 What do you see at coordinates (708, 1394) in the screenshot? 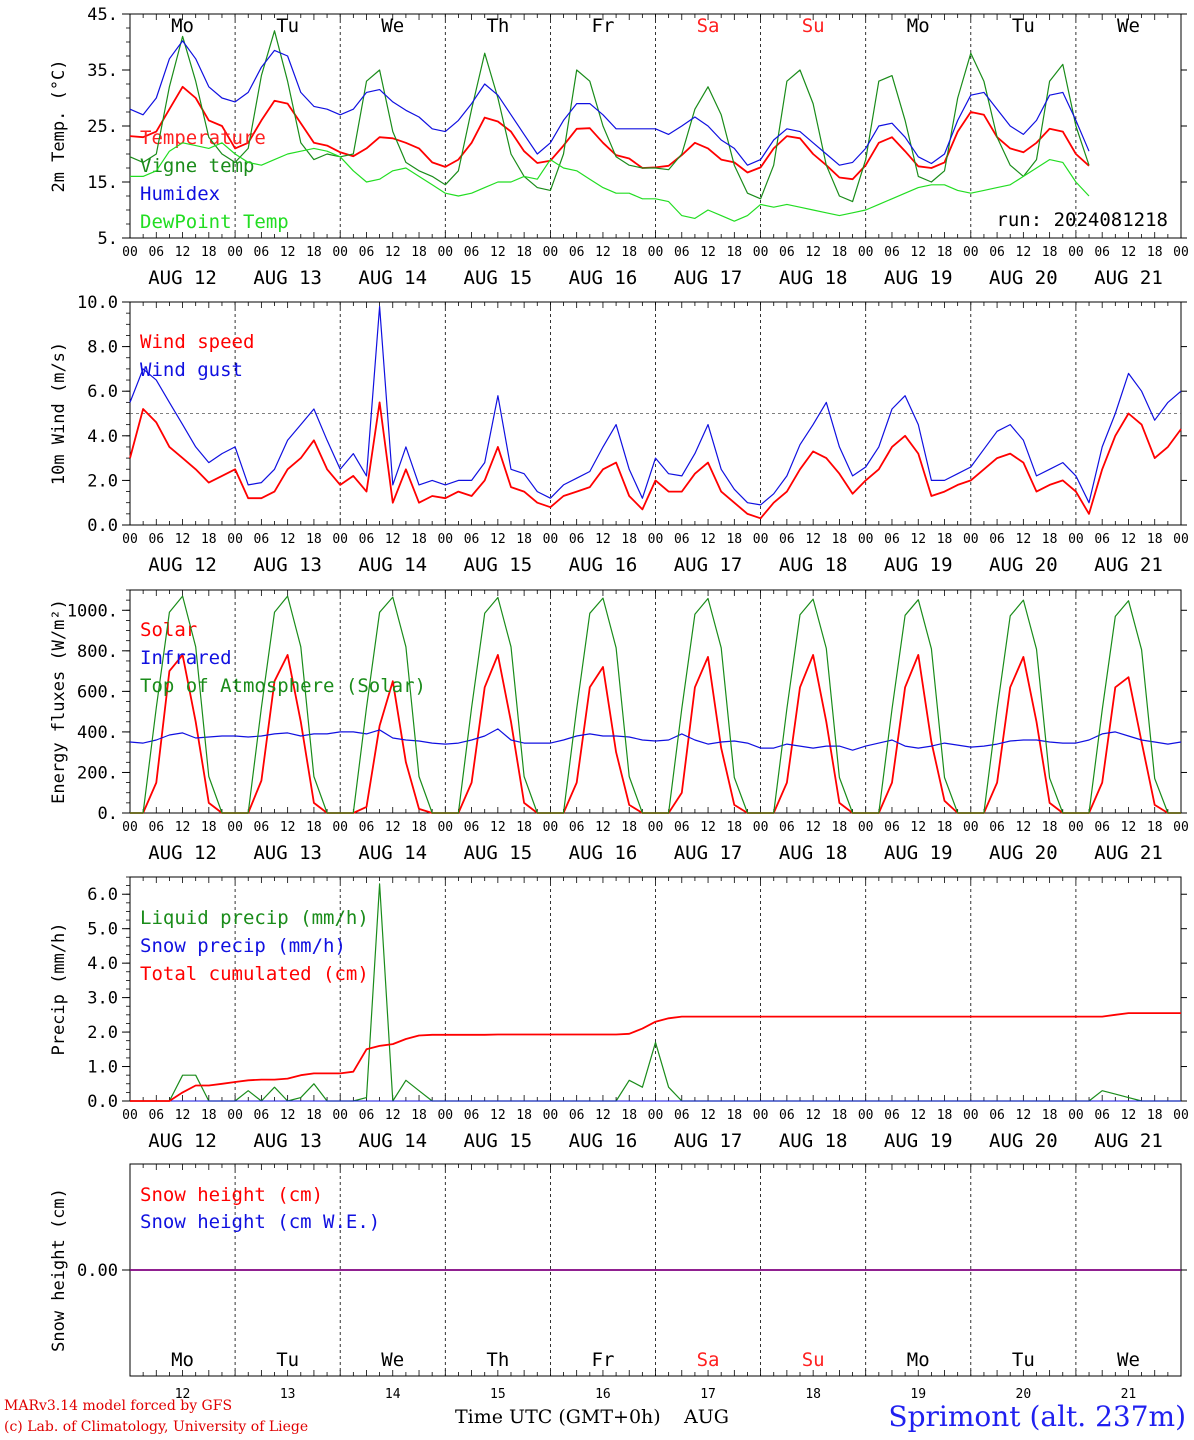
I see `day-number: 17` at bounding box center [708, 1394].